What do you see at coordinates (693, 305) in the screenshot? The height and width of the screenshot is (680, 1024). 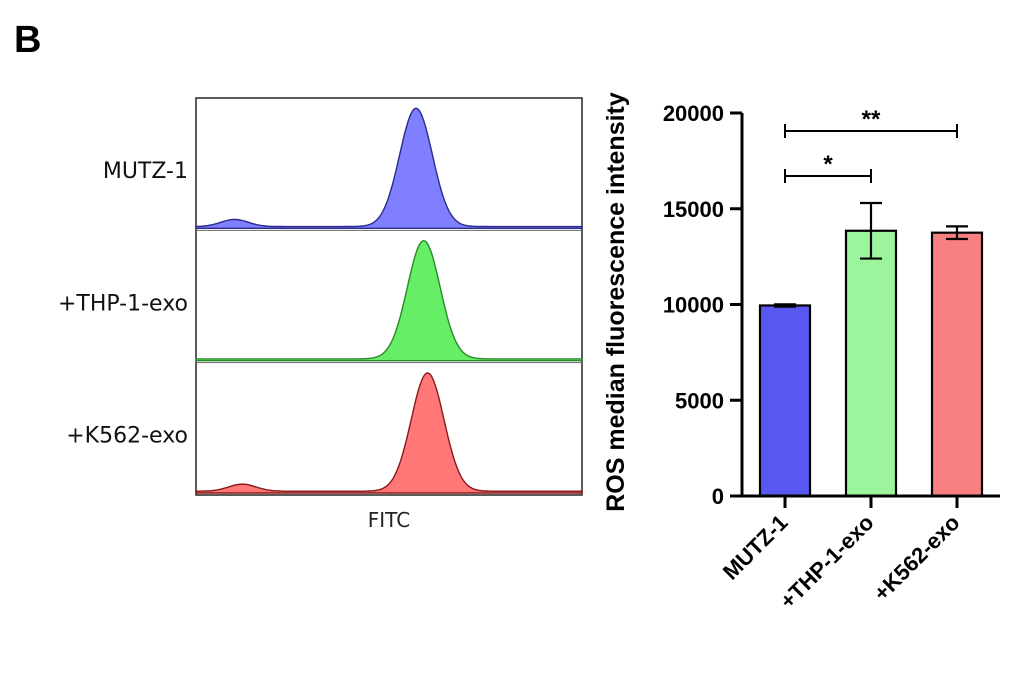 I see `y-tick-label: 10000` at bounding box center [693, 305].